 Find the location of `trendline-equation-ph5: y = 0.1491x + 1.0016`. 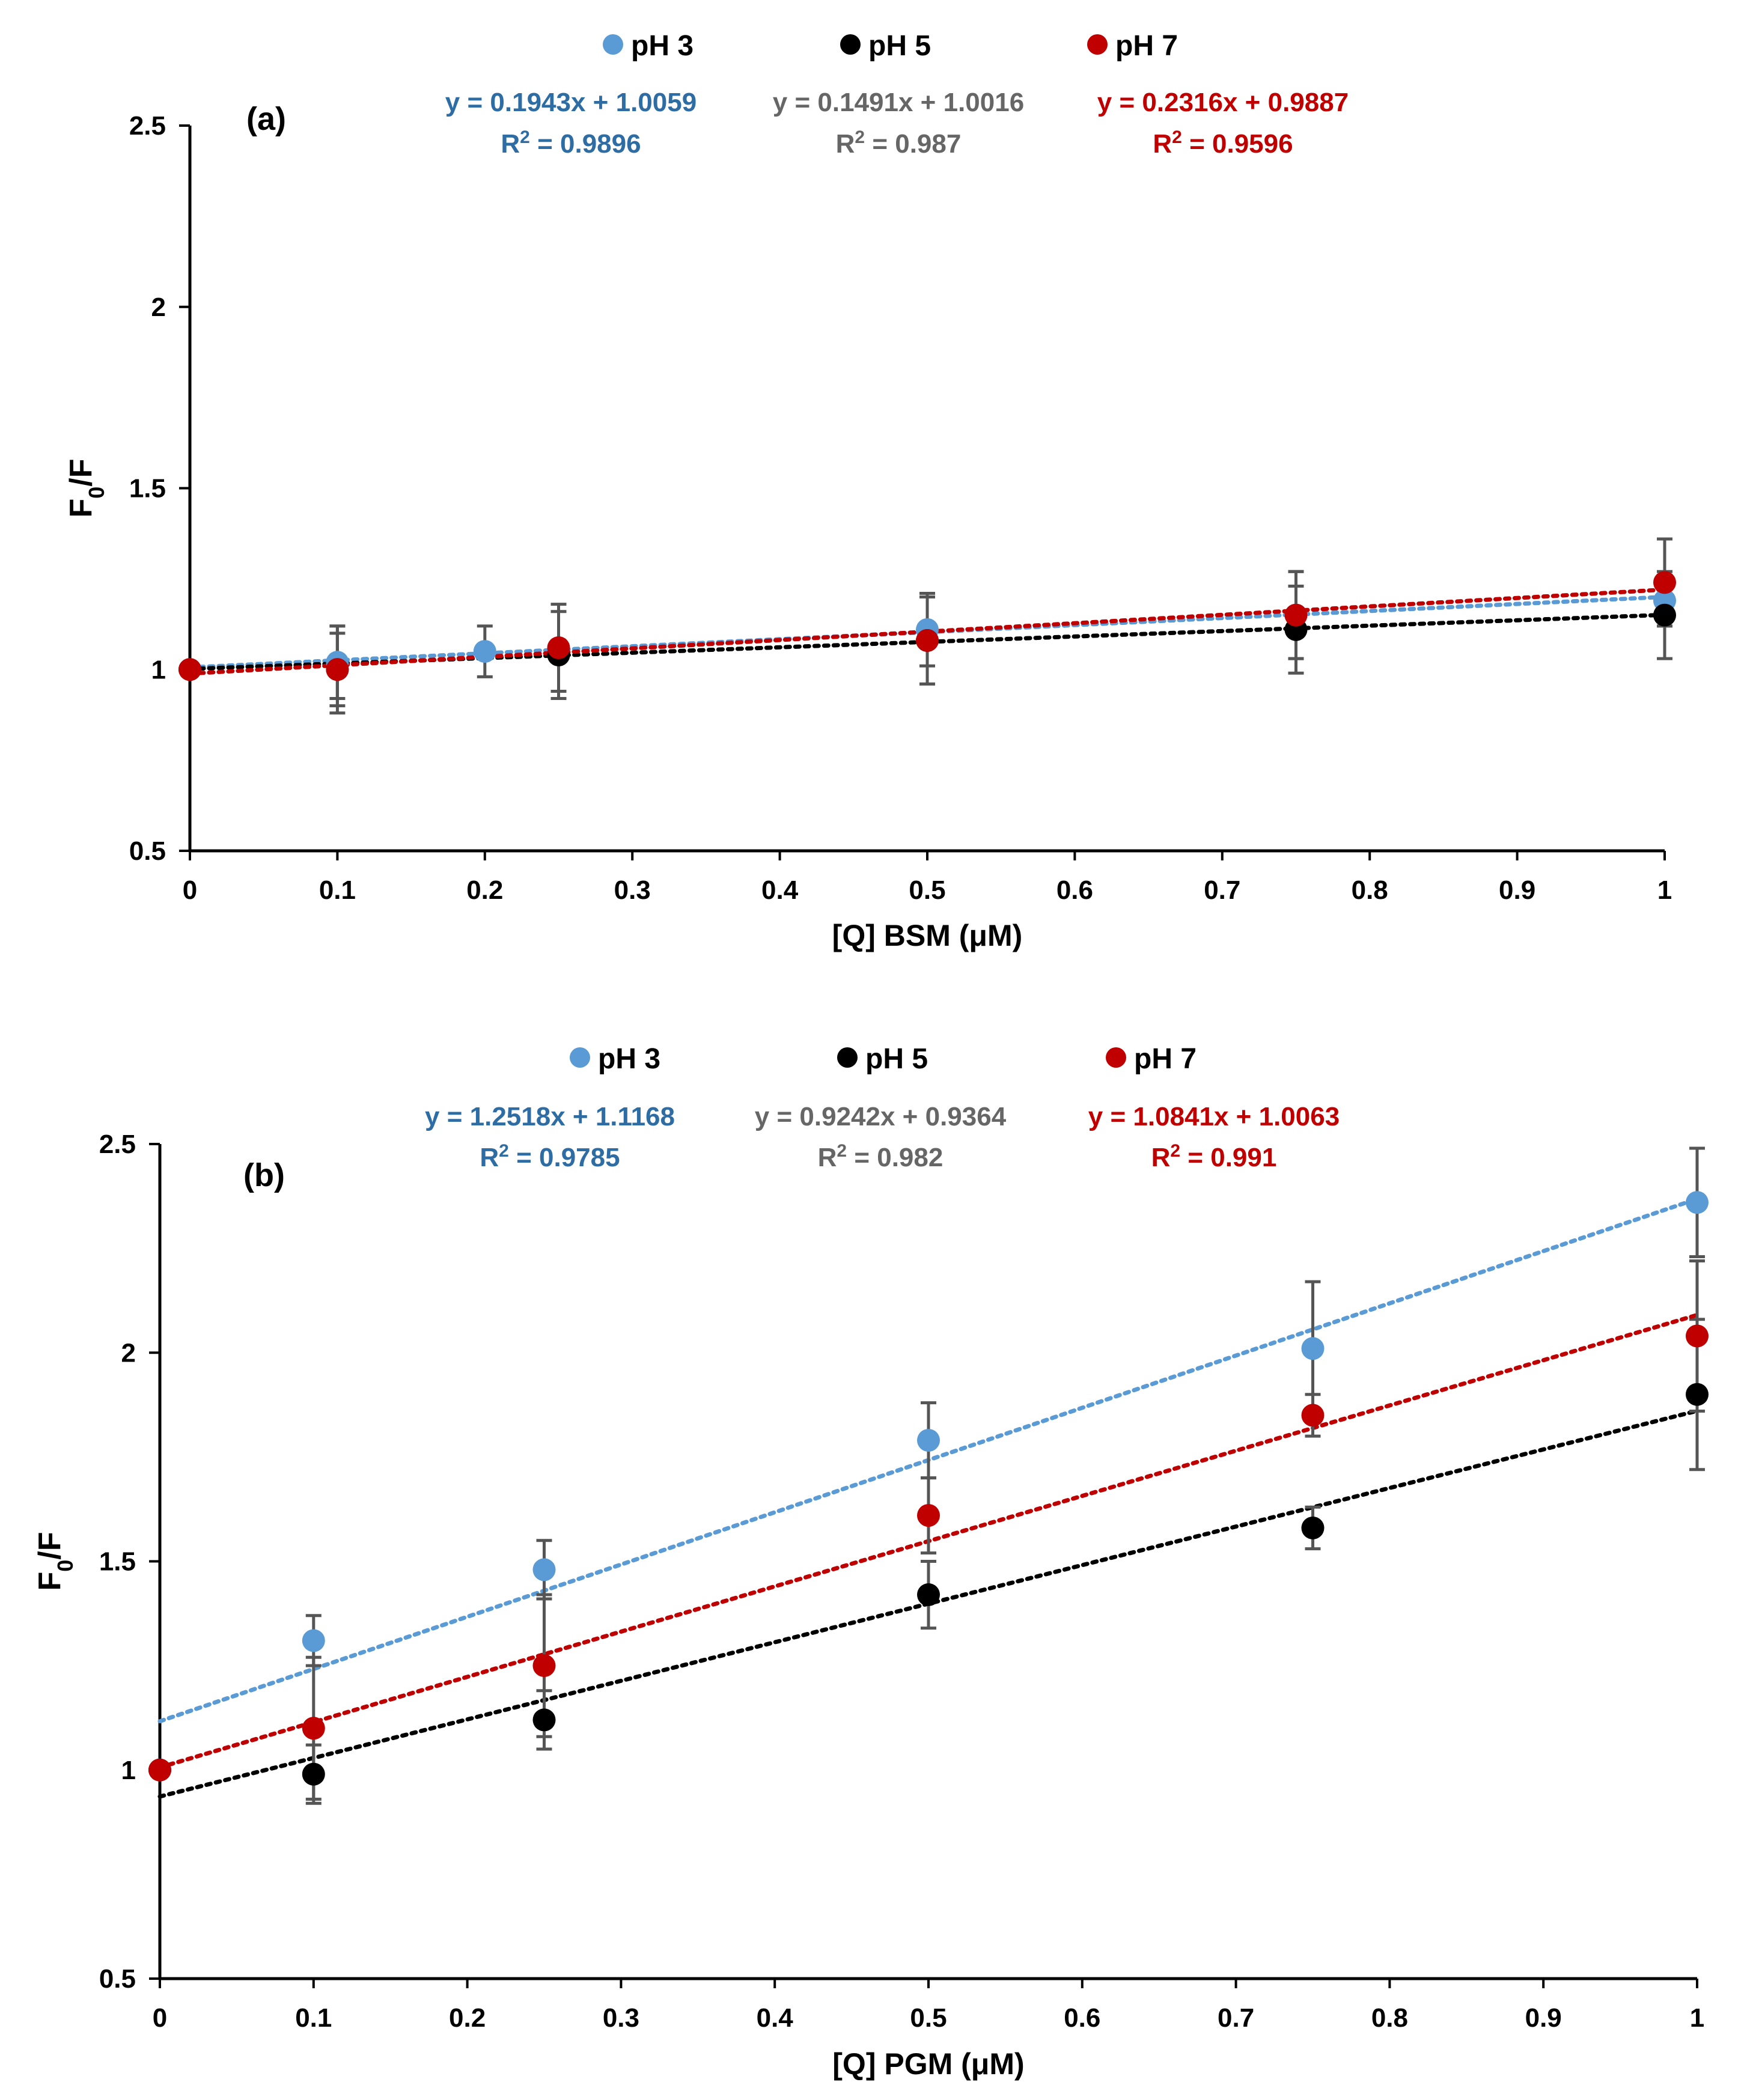

trendline-equation-ph5: y = 0.1491x + 1.0016 is located at coordinates (898, 103).